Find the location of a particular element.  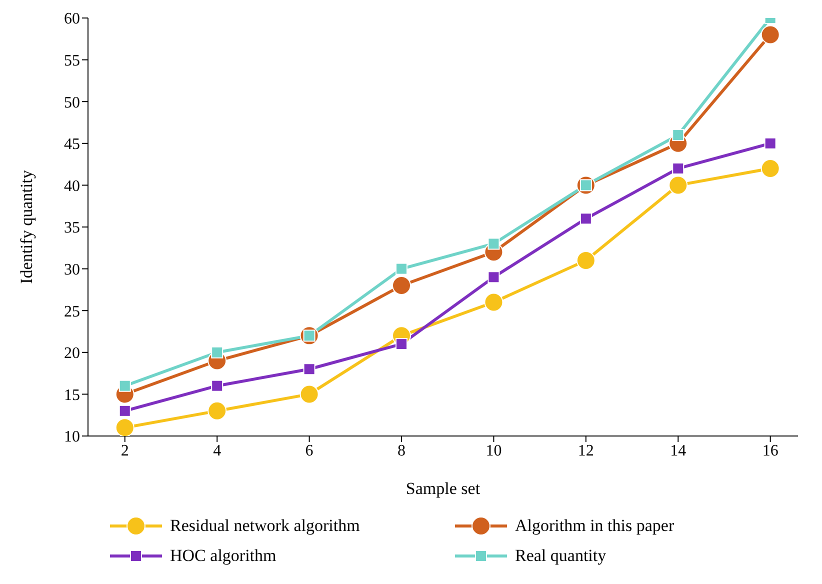

x-tick-label: 6 is located at coordinates (309, 451).